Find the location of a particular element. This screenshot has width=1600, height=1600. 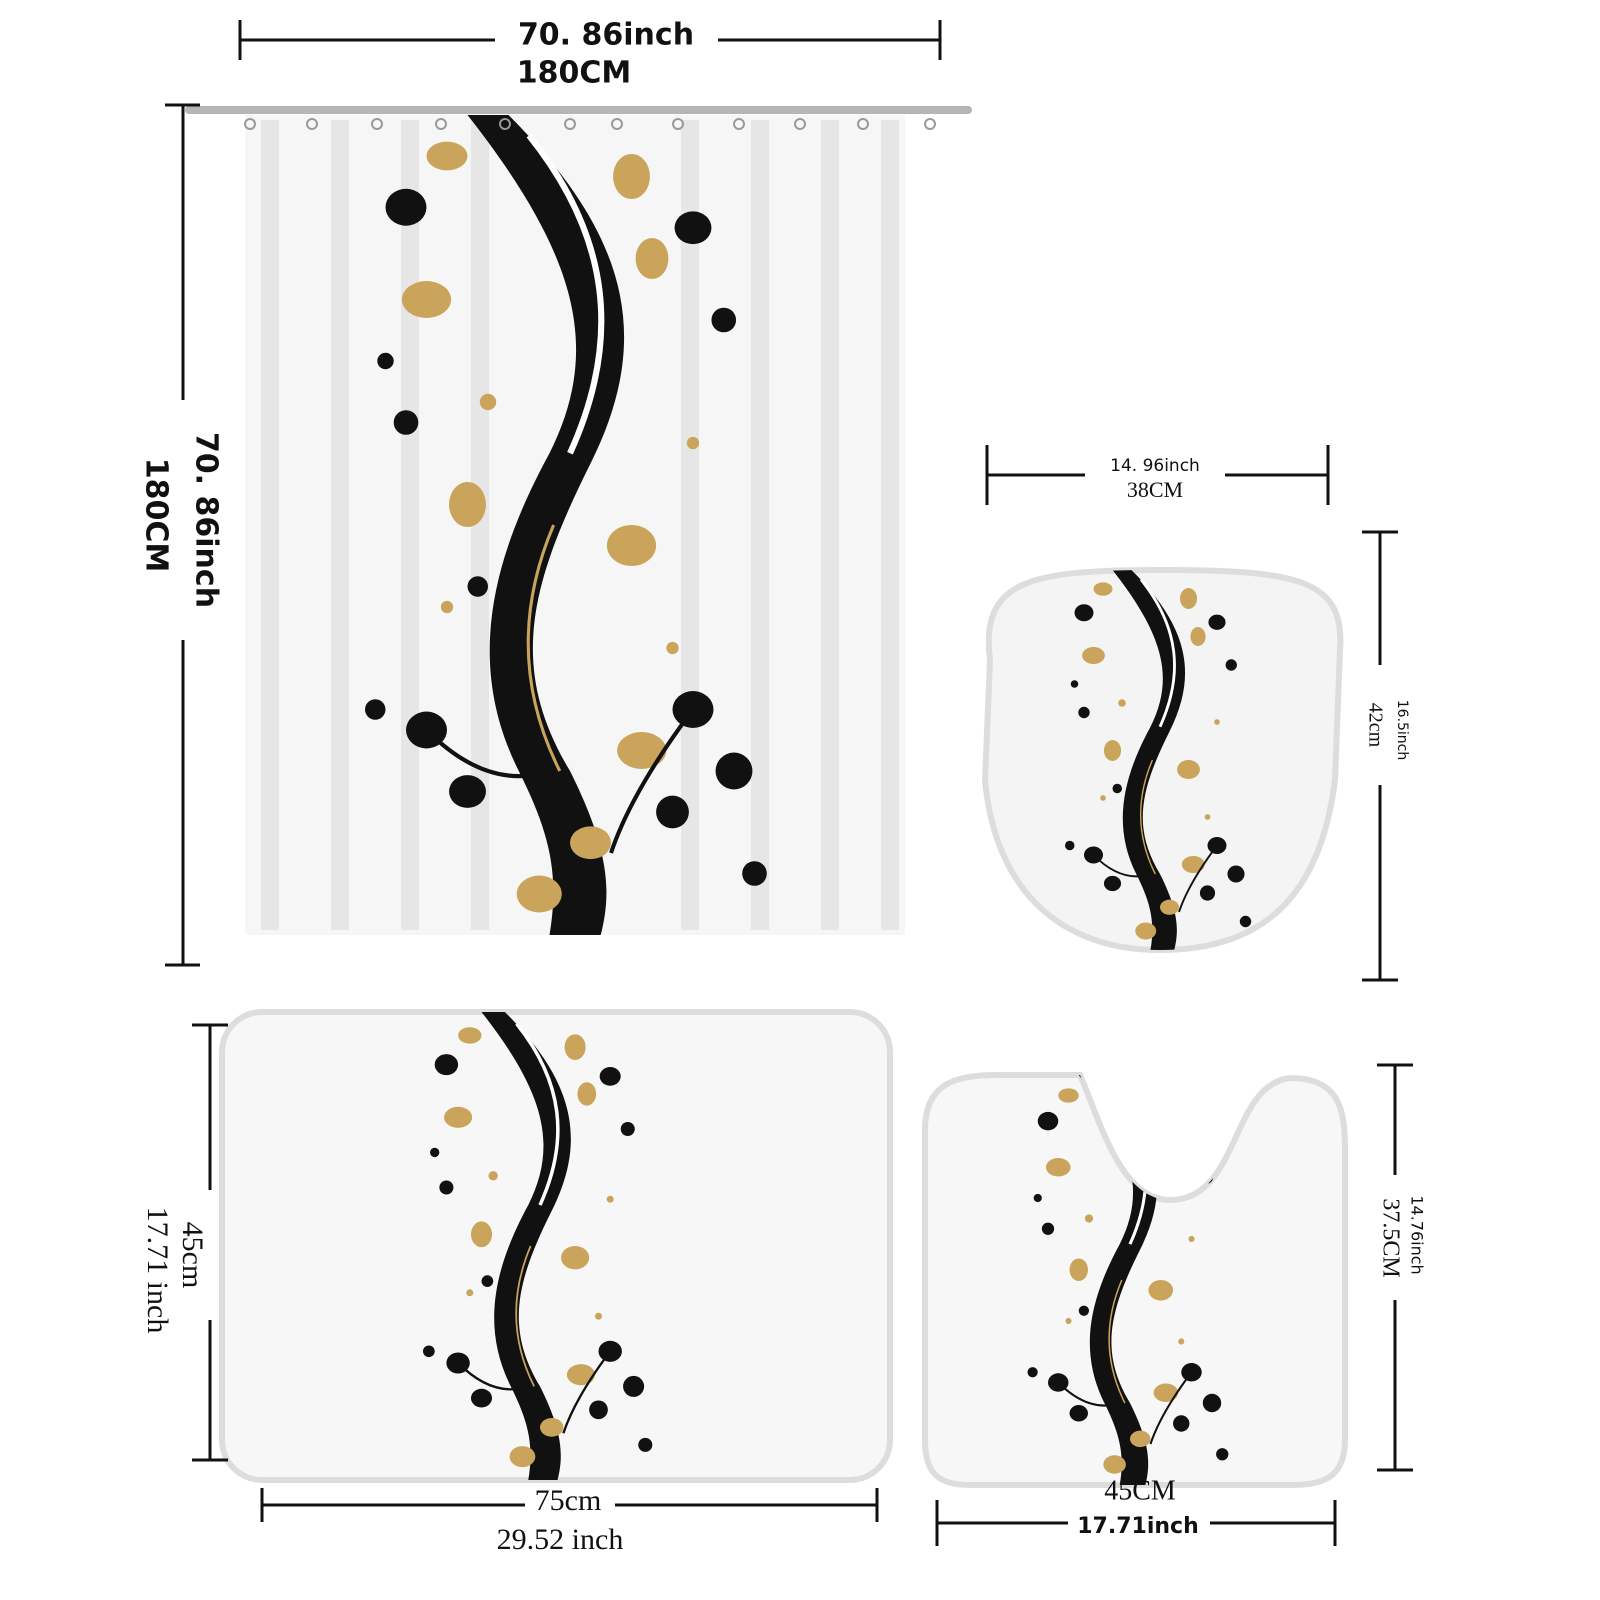

dimension-label: 45CM is located at coordinates (1140, 1490).